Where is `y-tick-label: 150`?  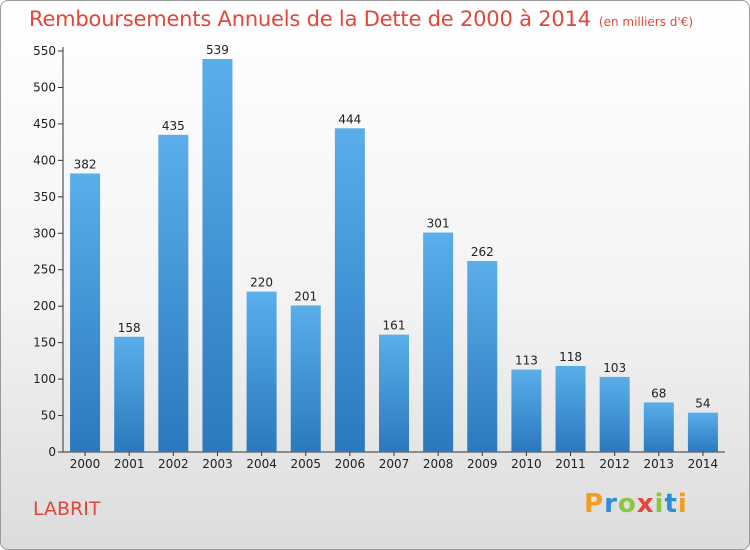
y-tick-label: 150 is located at coordinates (44, 343).